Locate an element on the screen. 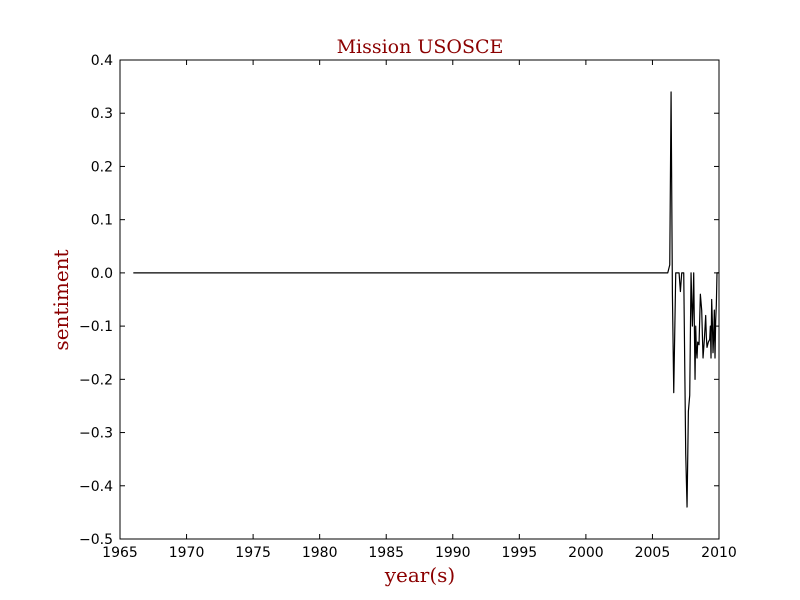  x-tick-label: 1980 is located at coordinates (320, 553).